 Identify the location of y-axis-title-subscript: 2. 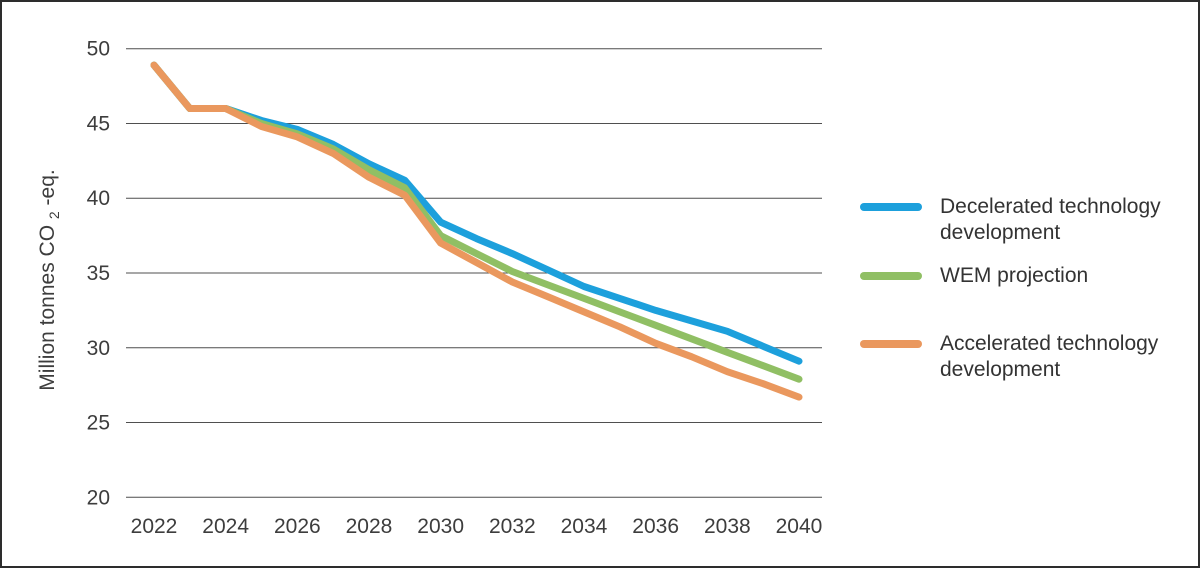
(54, 215).